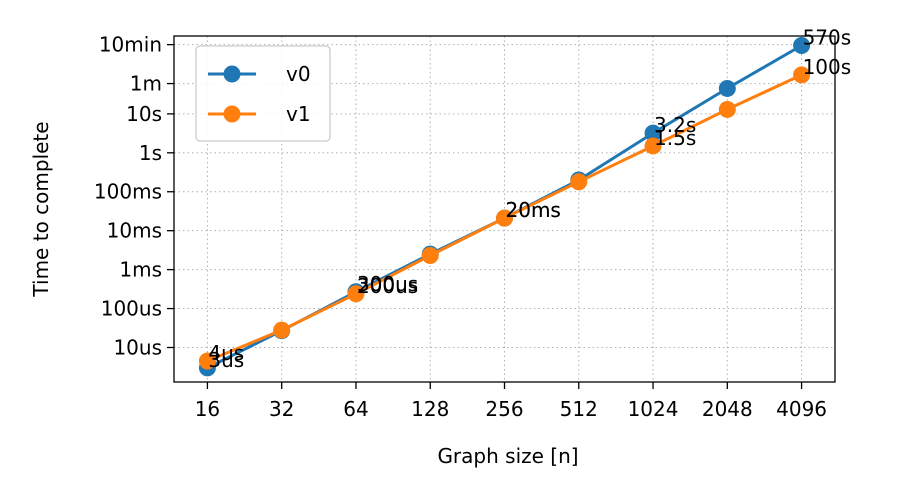 The width and height of the screenshot is (900, 500). I want to click on x-tick-label: 1024, so click(653, 409).